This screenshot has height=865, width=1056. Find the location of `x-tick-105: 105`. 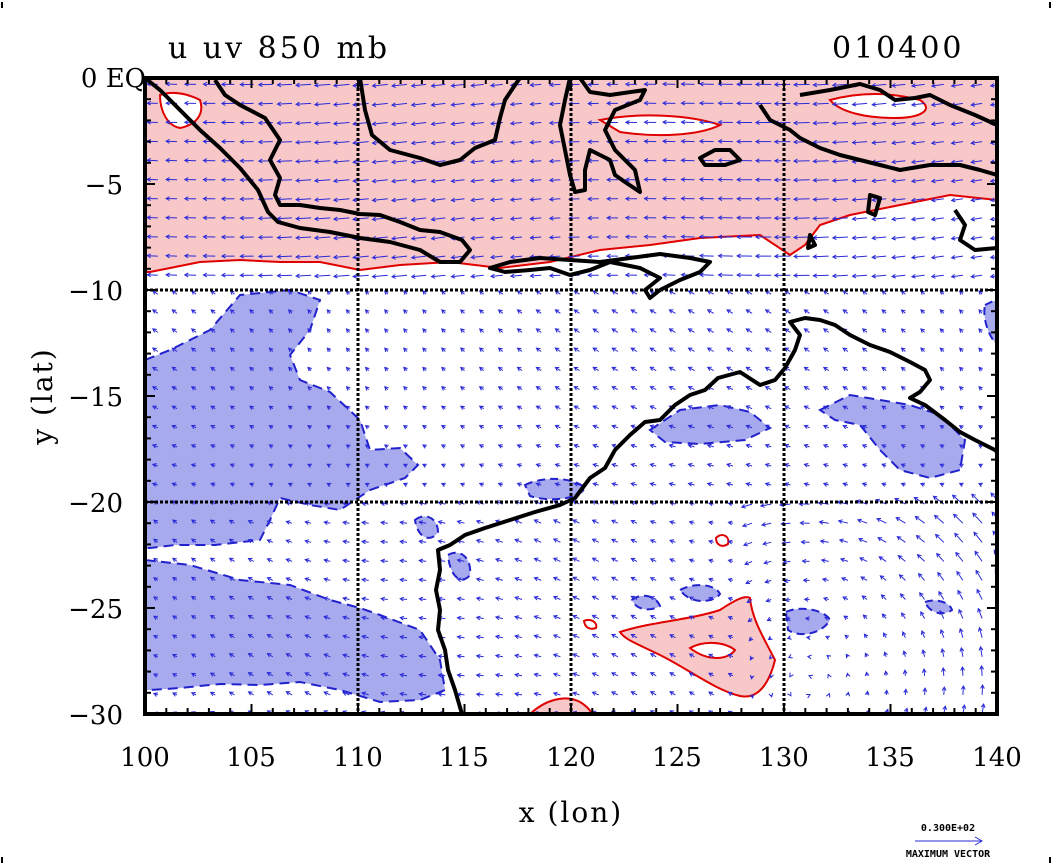

x-tick-105: 105 is located at coordinates (251, 758).